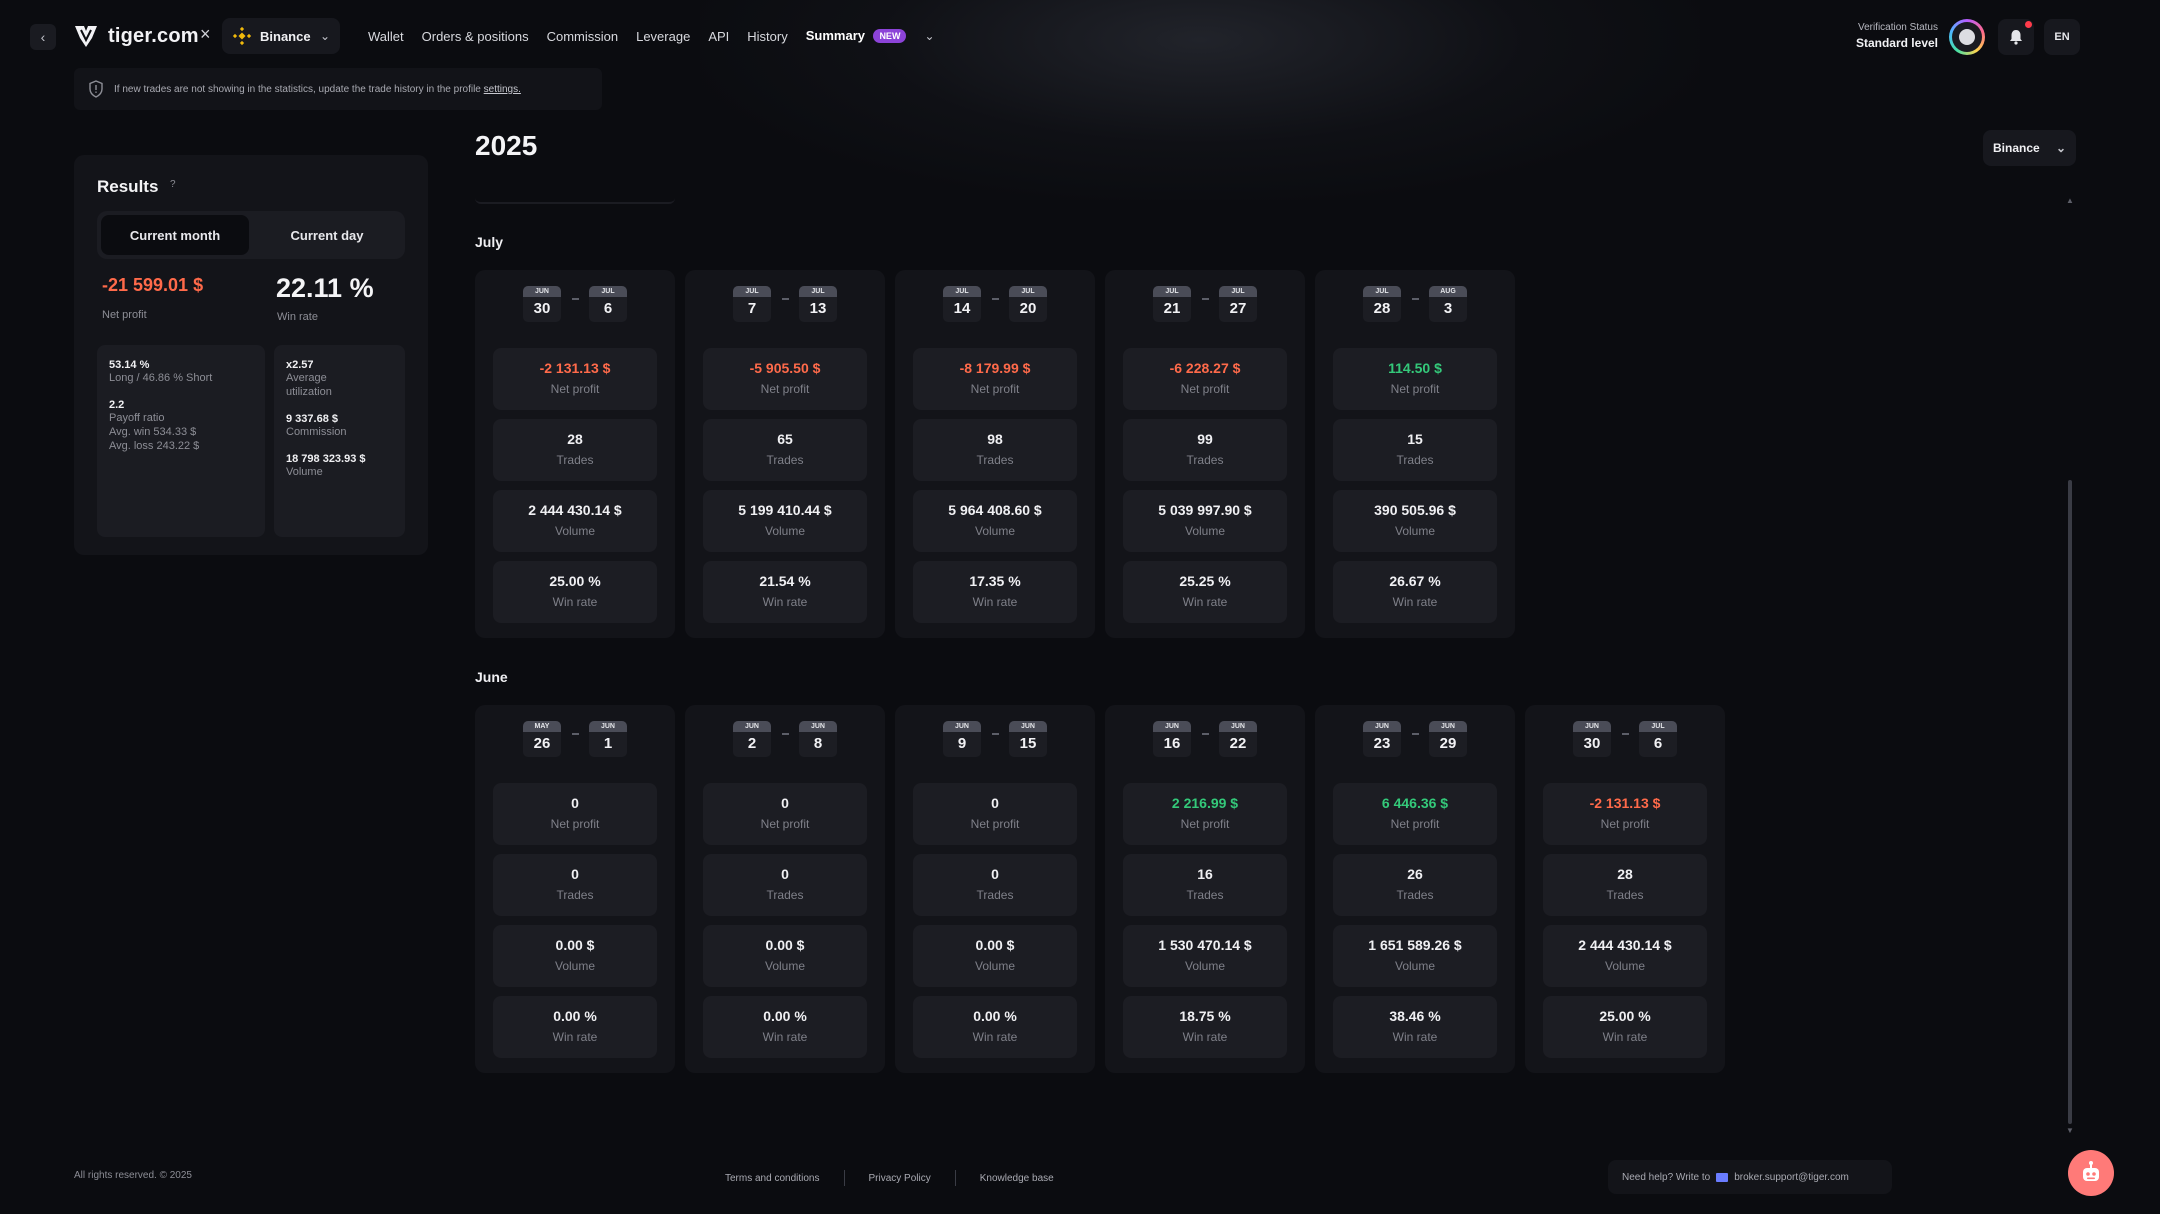  What do you see at coordinates (1448, 291) in the screenshot?
I see `end-month: AUG` at bounding box center [1448, 291].